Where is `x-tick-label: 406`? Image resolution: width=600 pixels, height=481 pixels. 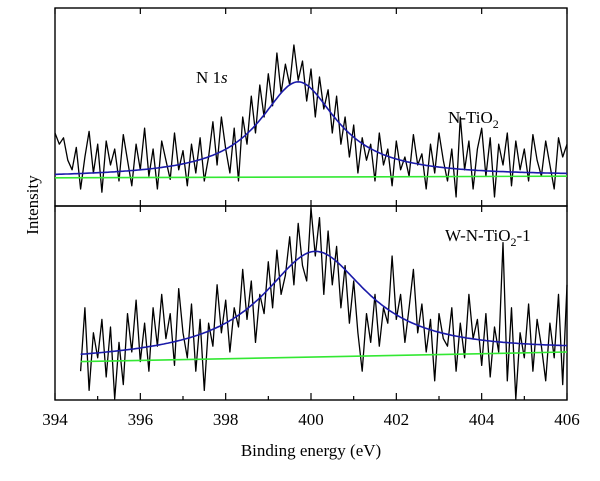
x-tick-label: 406 is located at coordinates (567, 419).